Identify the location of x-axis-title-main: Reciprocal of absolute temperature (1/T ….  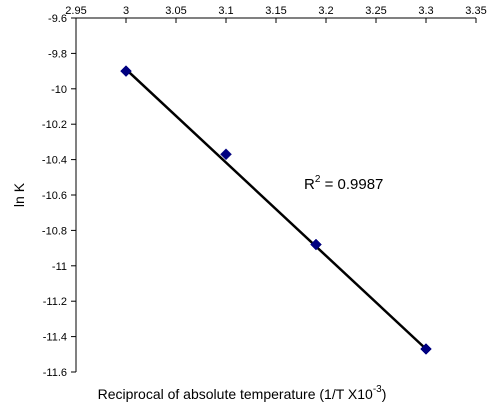
(235, 394).